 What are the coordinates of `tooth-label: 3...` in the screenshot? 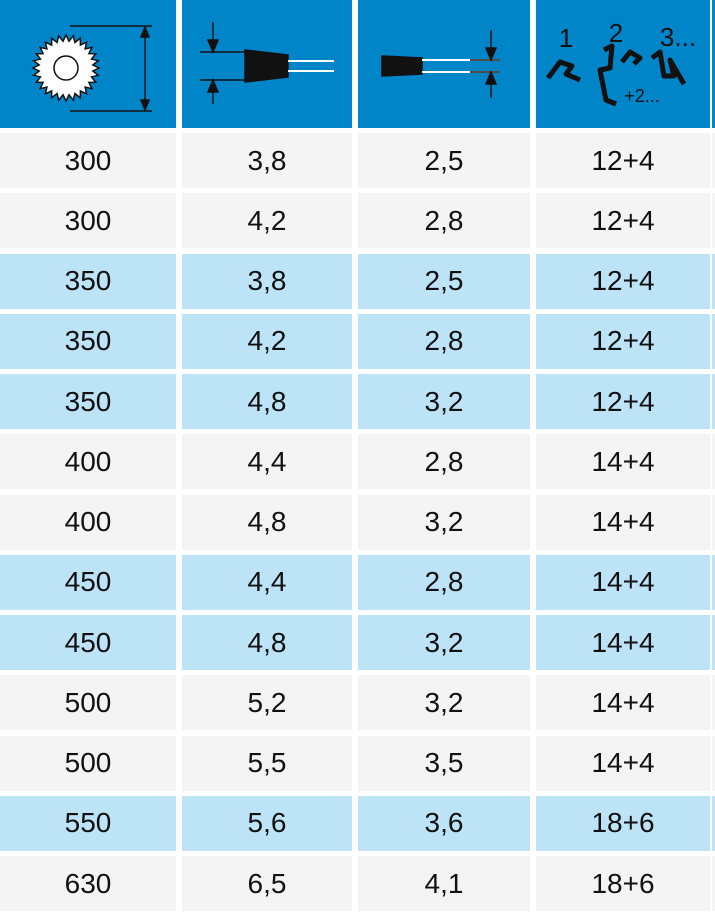 It's located at (678, 37).